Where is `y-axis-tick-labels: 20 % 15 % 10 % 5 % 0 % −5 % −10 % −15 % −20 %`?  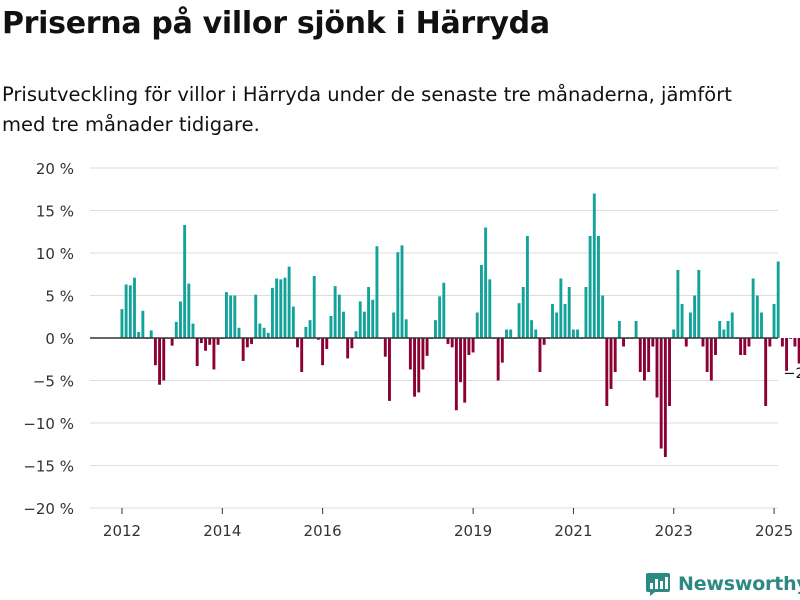
y-axis-tick-labels: 20 % 15 % 10 % 5 % 0 % −5 % −10 % −15 % −20 % is located at coordinates (48, 339).